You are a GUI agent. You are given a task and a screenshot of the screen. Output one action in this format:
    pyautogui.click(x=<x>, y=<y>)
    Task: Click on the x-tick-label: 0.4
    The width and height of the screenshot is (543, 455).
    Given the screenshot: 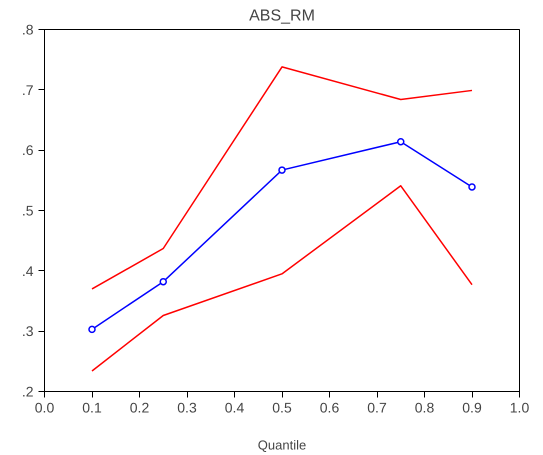 What is the action you would take?
    pyautogui.click(x=234, y=408)
    